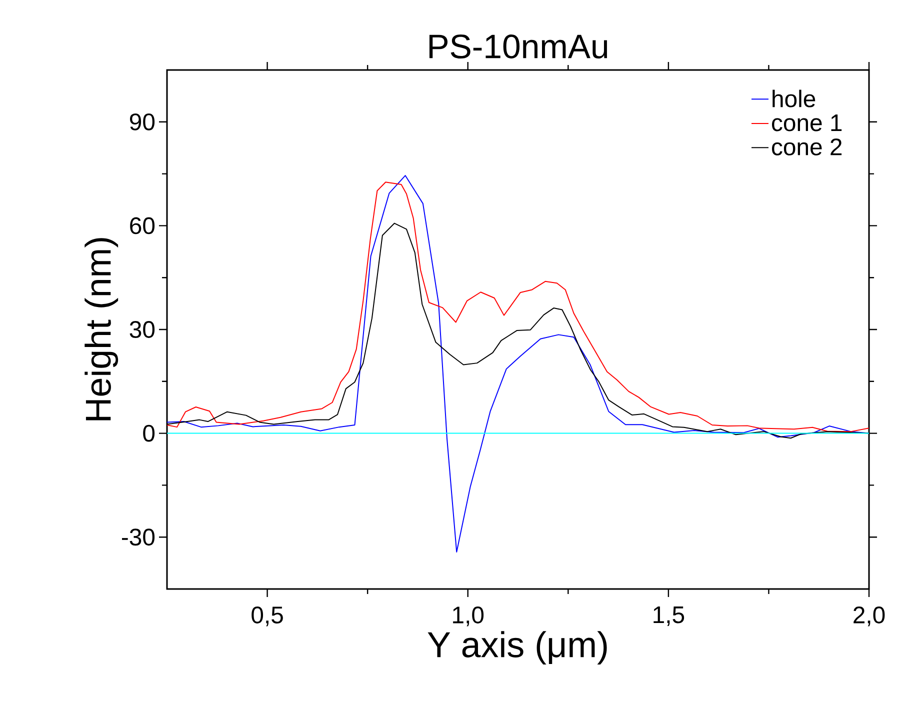 The width and height of the screenshot is (901, 705). Describe the element at coordinates (669, 616) in the screenshot. I see `x-tick-label: 1,5` at that location.